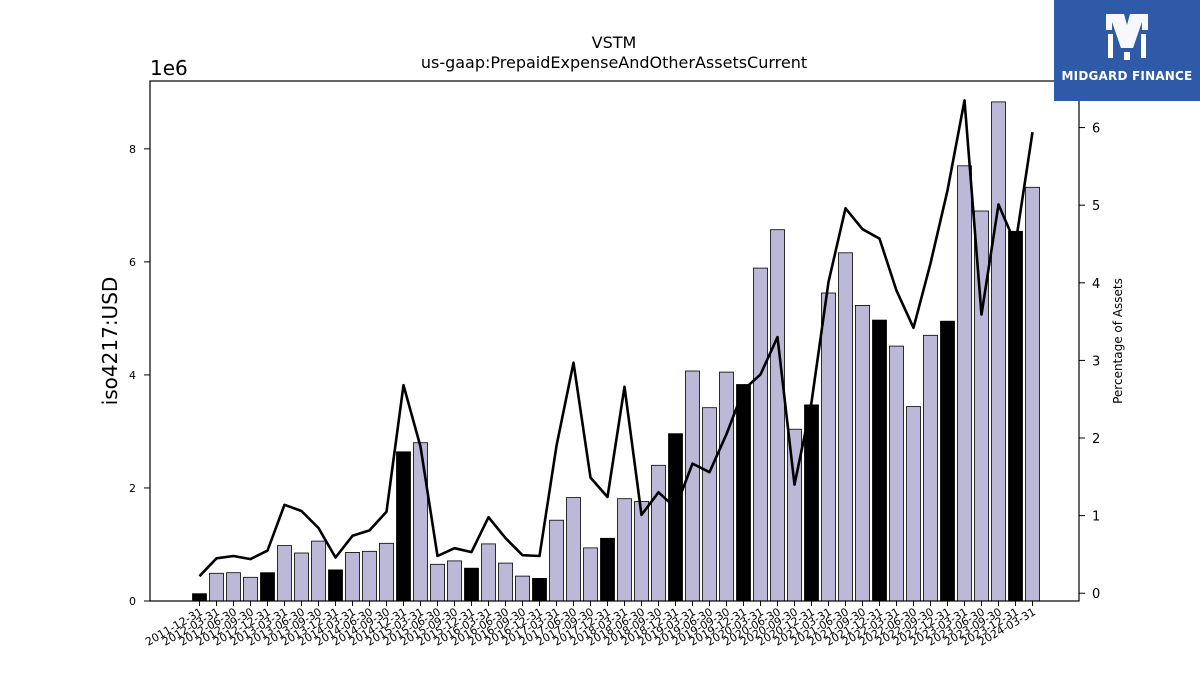  What do you see at coordinates (1096, 284) in the screenshot?
I see `y2-tick-label: 4` at bounding box center [1096, 284].